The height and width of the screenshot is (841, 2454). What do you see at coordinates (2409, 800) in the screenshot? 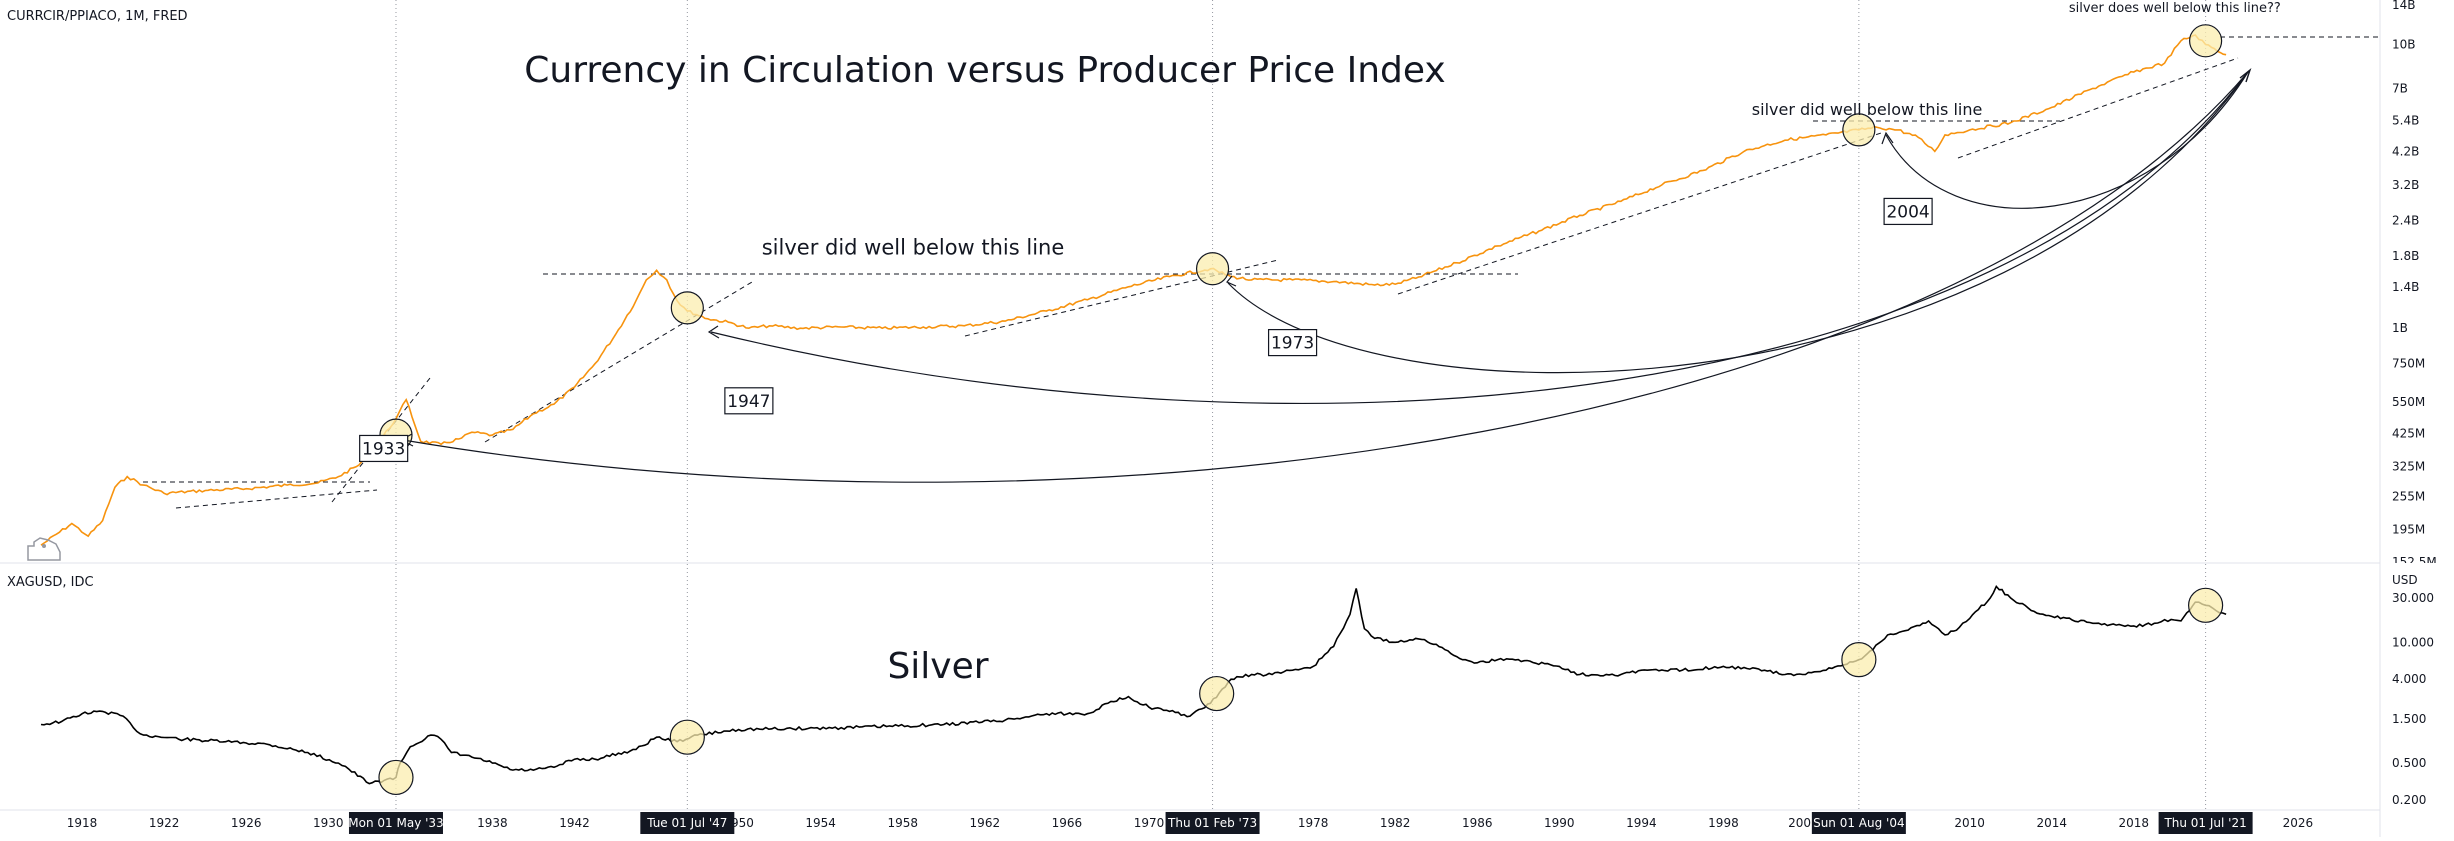
I see `price-tick-bottom-5: 0.200` at bounding box center [2409, 800].